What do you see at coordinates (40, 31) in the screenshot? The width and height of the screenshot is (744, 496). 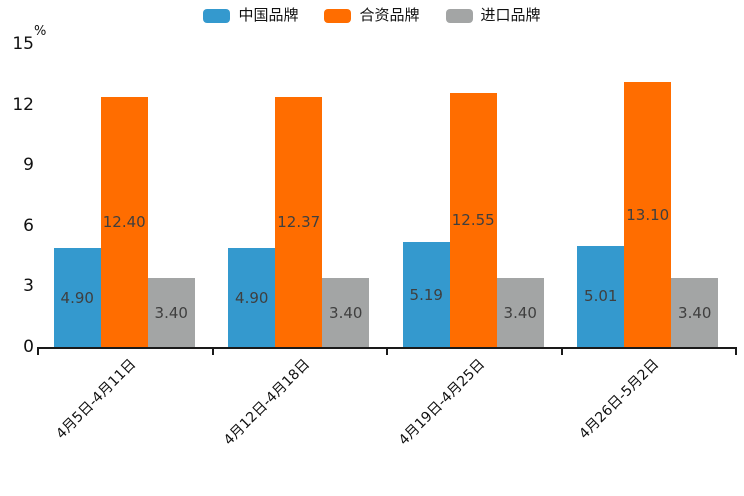 I see `y-axis-unit-label: %` at bounding box center [40, 31].